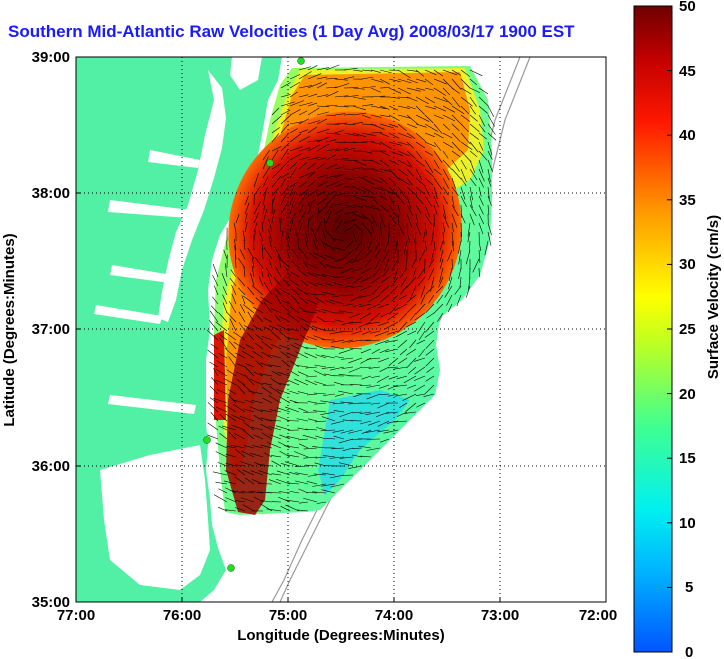  I want to click on colorbar-tick-label: 50, so click(687, 7).